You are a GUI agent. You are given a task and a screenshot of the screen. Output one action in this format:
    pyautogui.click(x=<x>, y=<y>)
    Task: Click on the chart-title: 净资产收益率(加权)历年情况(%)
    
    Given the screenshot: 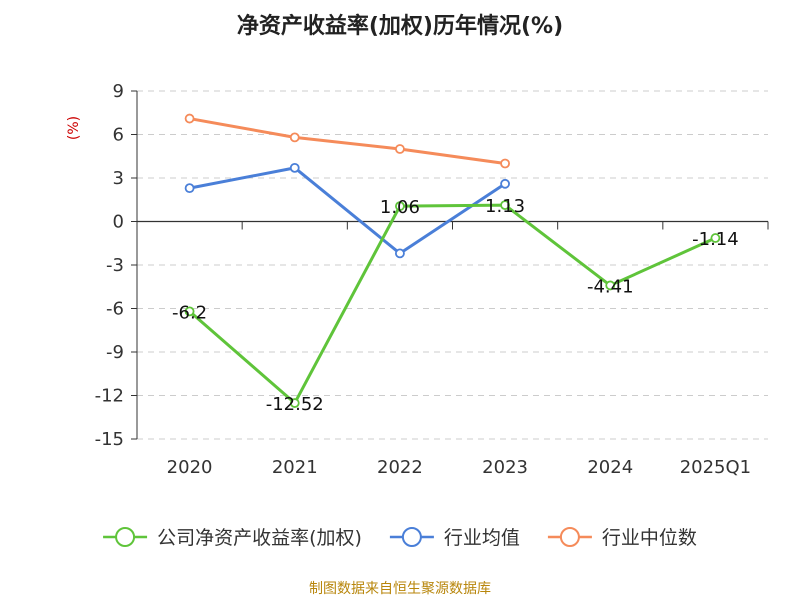 What is the action you would take?
    pyautogui.click(x=400, y=26)
    